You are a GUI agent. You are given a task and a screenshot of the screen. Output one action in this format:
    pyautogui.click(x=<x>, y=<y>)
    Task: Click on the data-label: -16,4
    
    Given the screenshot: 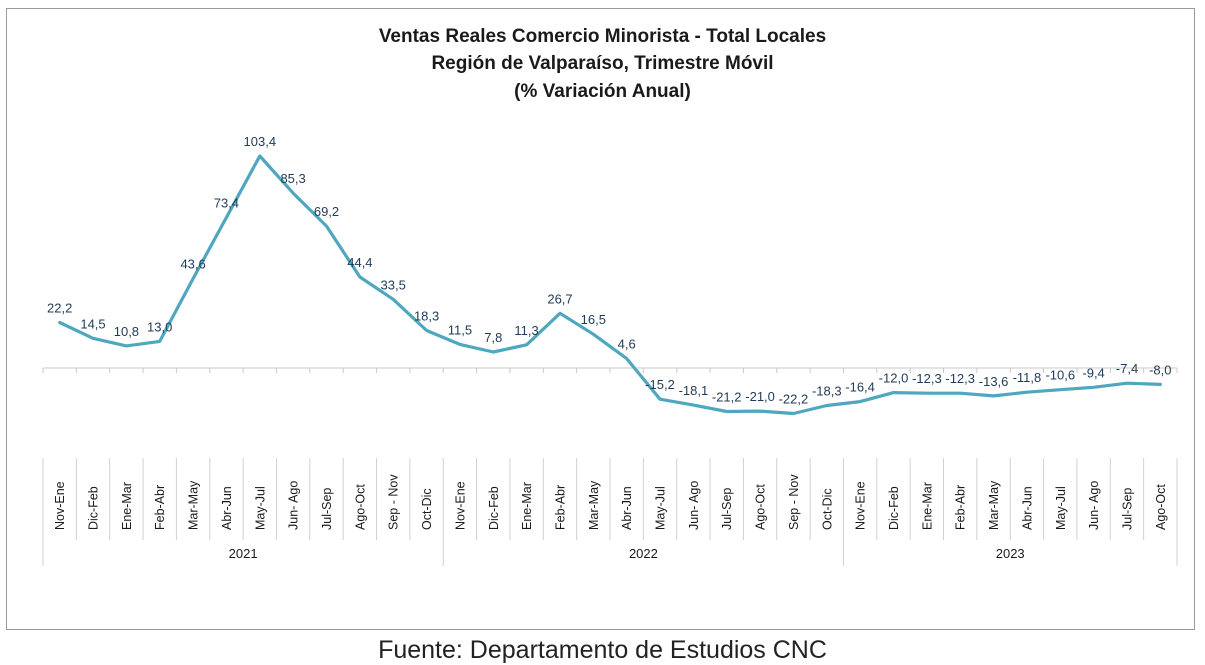 What is the action you would take?
    pyautogui.click(x=860, y=387)
    